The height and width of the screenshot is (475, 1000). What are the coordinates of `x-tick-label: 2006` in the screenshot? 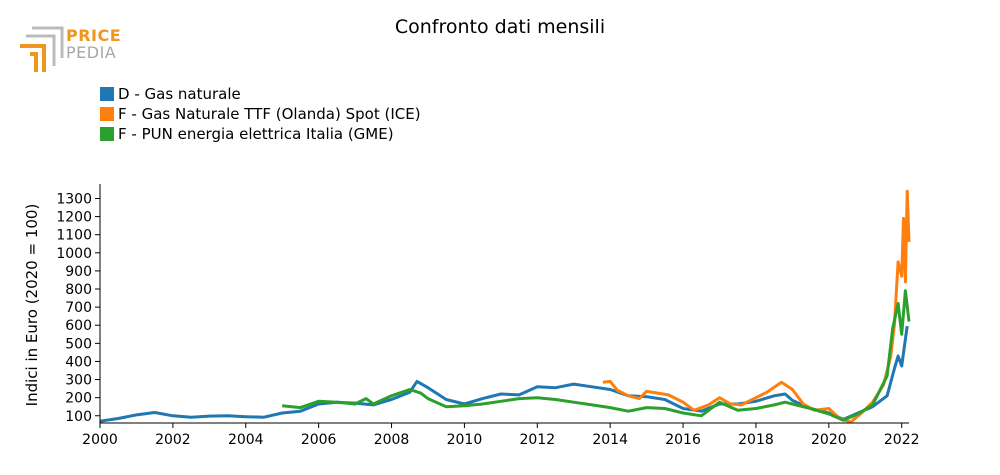 It's located at (319, 440).